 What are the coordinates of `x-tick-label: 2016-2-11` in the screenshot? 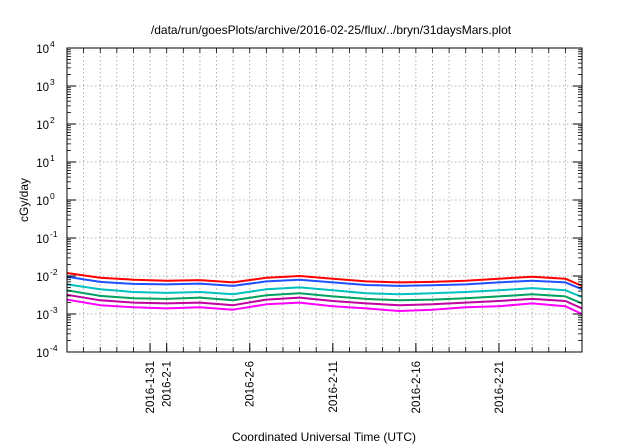 It's located at (334, 387).